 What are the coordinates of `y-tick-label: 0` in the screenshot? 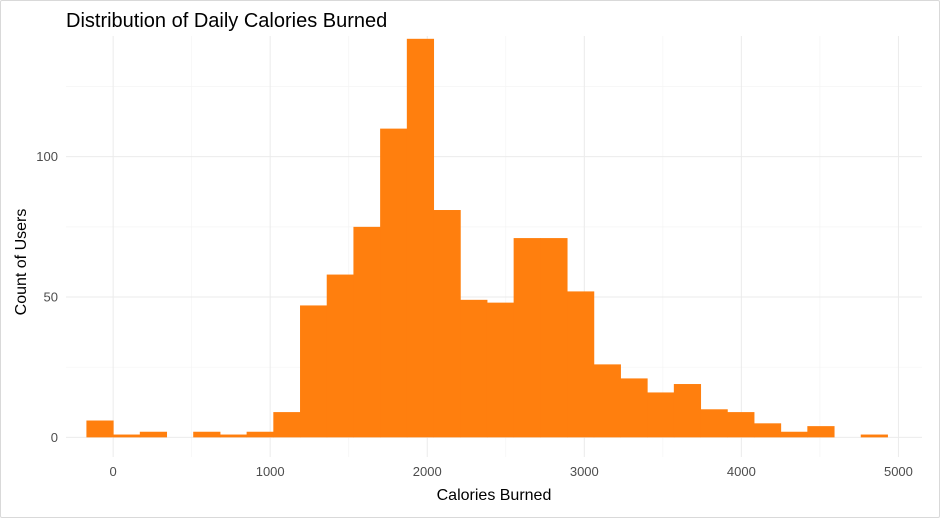 It's located at (54, 437).